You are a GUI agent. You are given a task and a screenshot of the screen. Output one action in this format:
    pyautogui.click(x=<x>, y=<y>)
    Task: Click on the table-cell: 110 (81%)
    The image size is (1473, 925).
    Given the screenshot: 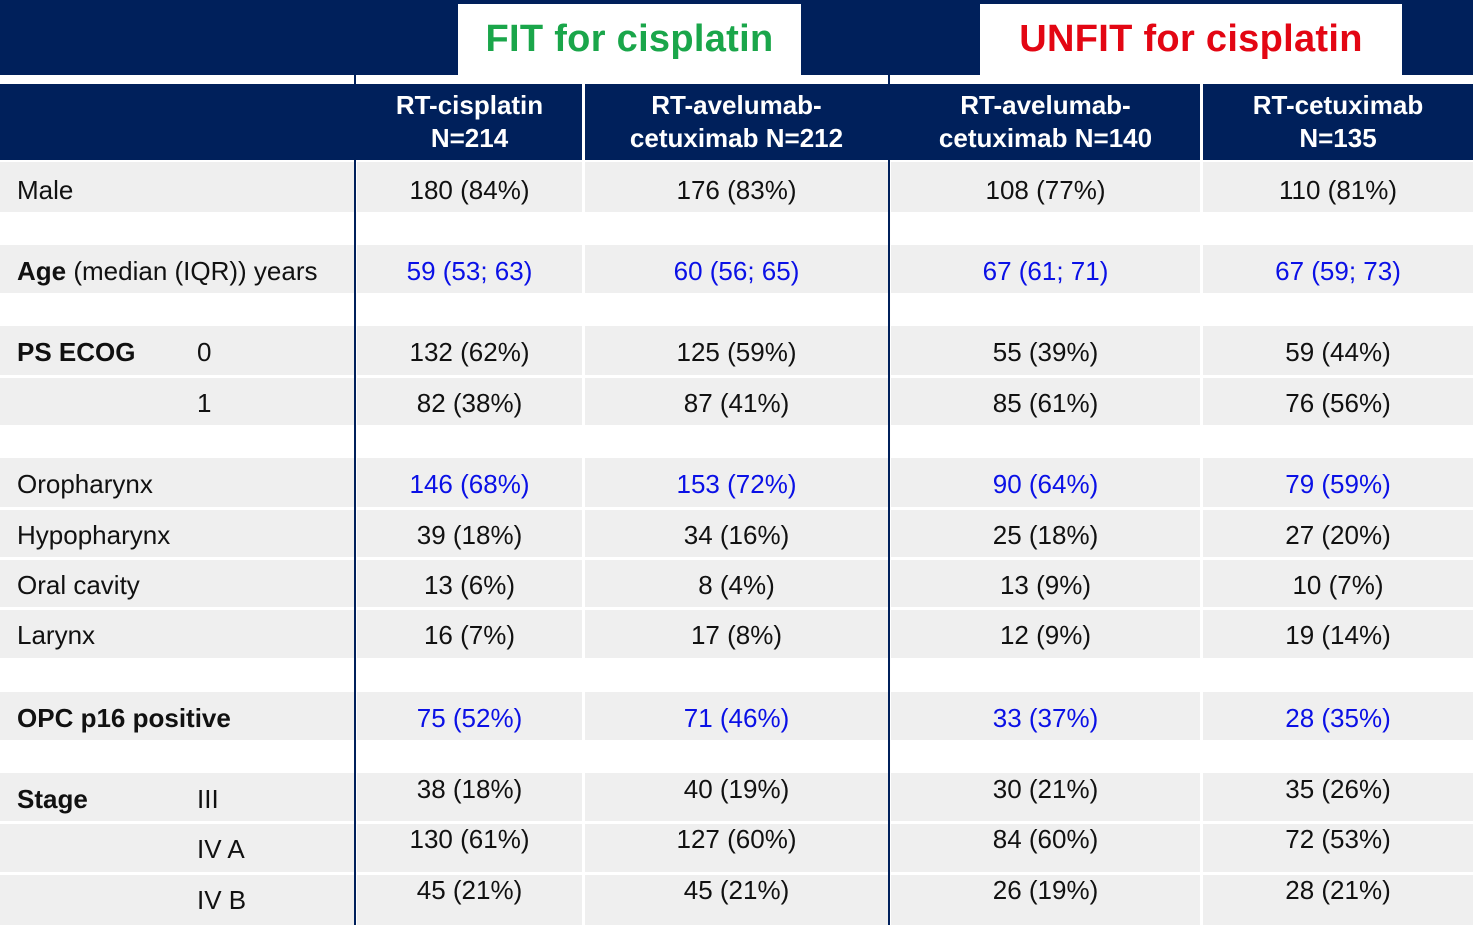 What is the action you would take?
    pyautogui.click(x=1338, y=190)
    